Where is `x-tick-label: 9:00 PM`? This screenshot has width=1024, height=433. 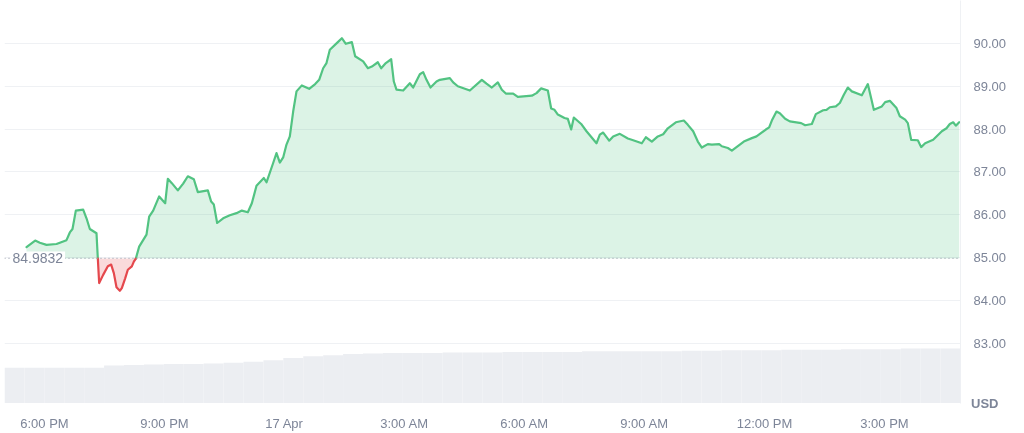 x-tick-label: 9:00 PM is located at coordinates (164, 423).